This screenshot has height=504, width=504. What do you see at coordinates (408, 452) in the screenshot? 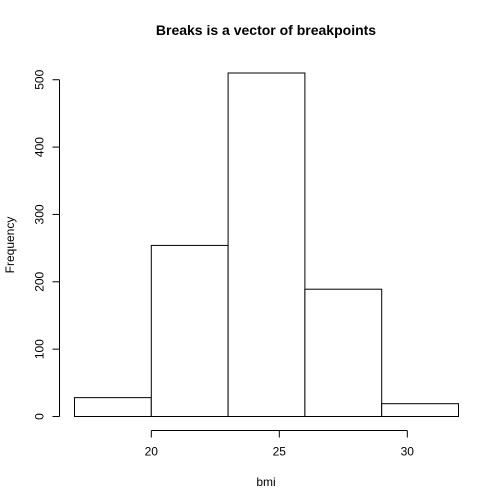
I see `x-tick-label: 30` at bounding box center [408, 452].